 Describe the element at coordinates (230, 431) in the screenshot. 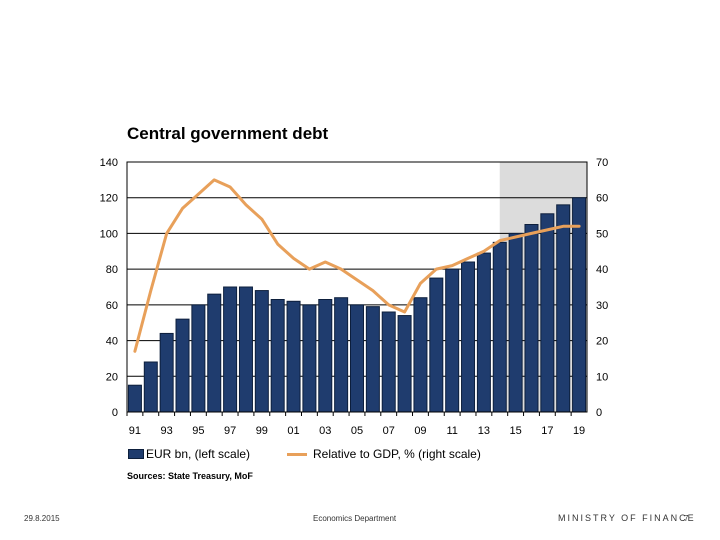

I see `x-tick-label: 97` at that location.